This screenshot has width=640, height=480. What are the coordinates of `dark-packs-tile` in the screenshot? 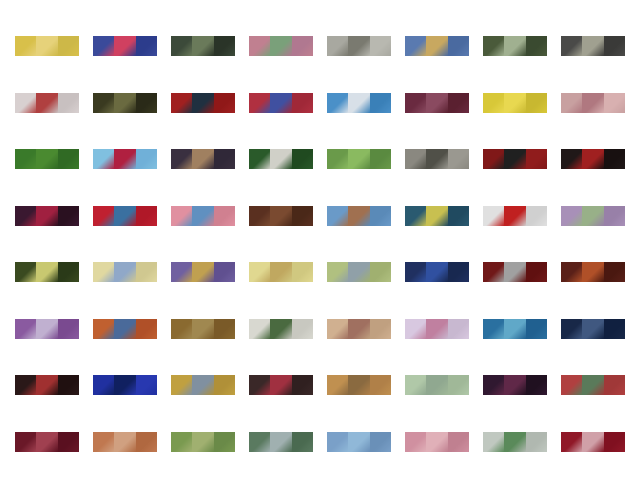 It's located at (203, 159).